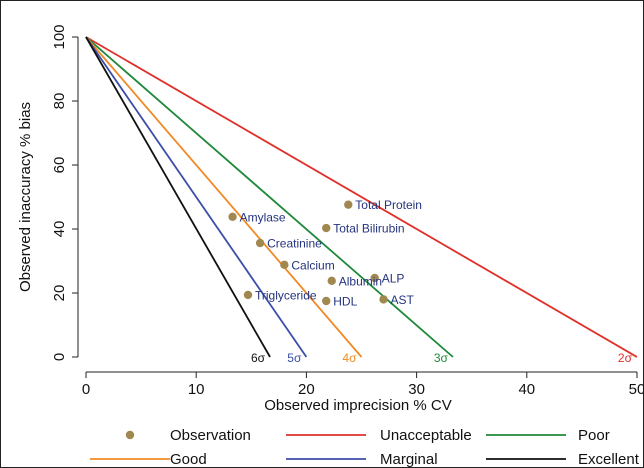 Image resolution: width=644 pixels, height=468 pixels. What do you see at coordinates (286, 295) in the screenshot?
I see `observation-label: Triglyceride` at bounding box center [286, 295].